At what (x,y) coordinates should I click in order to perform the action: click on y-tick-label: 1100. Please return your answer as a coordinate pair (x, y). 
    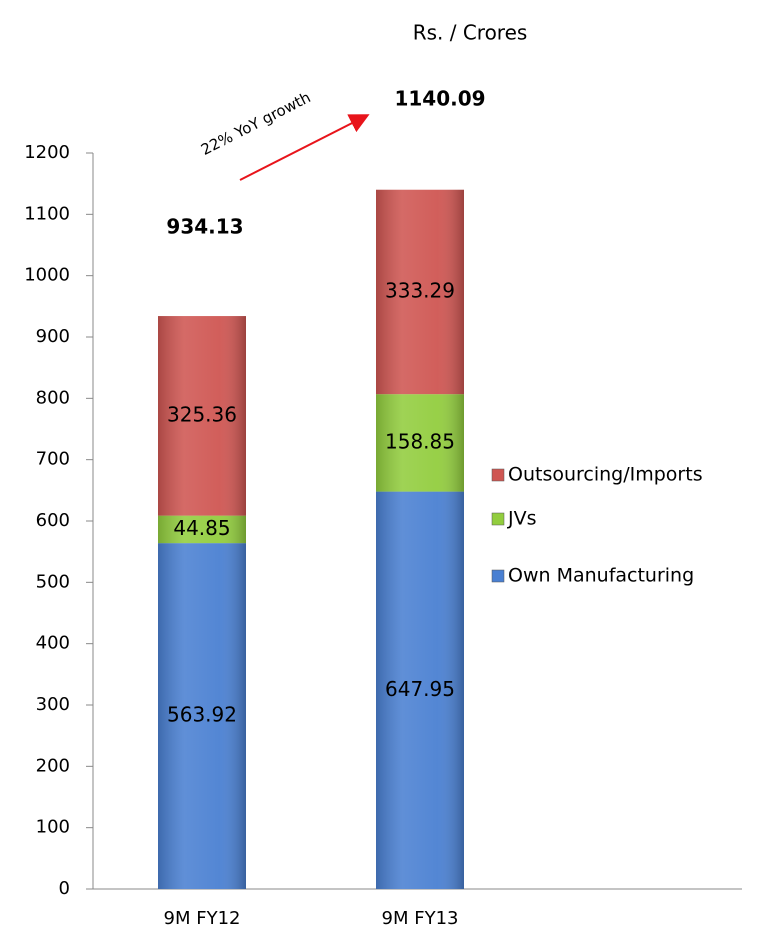
    Looking at the image, I should click on (47, 213).